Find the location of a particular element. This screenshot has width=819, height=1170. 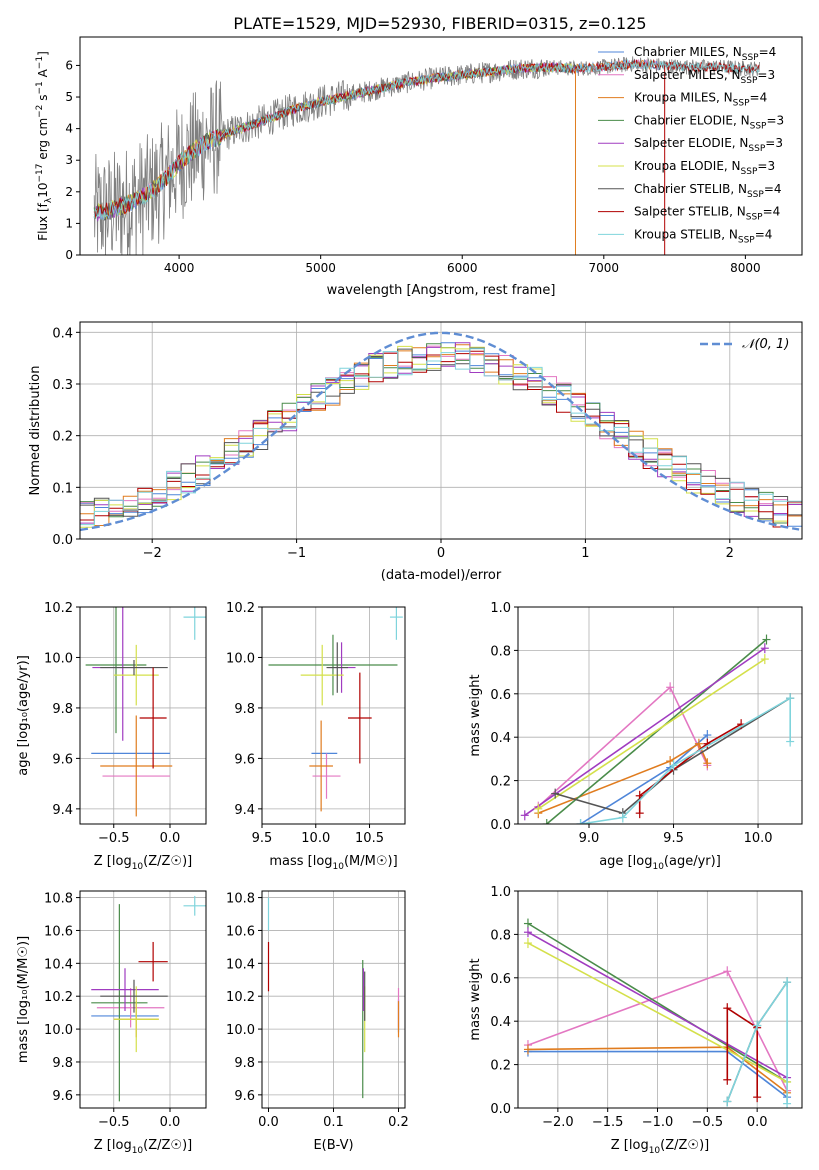

x-axis-label-tail: (M/M☉)] is located at coordinates (371, 861).